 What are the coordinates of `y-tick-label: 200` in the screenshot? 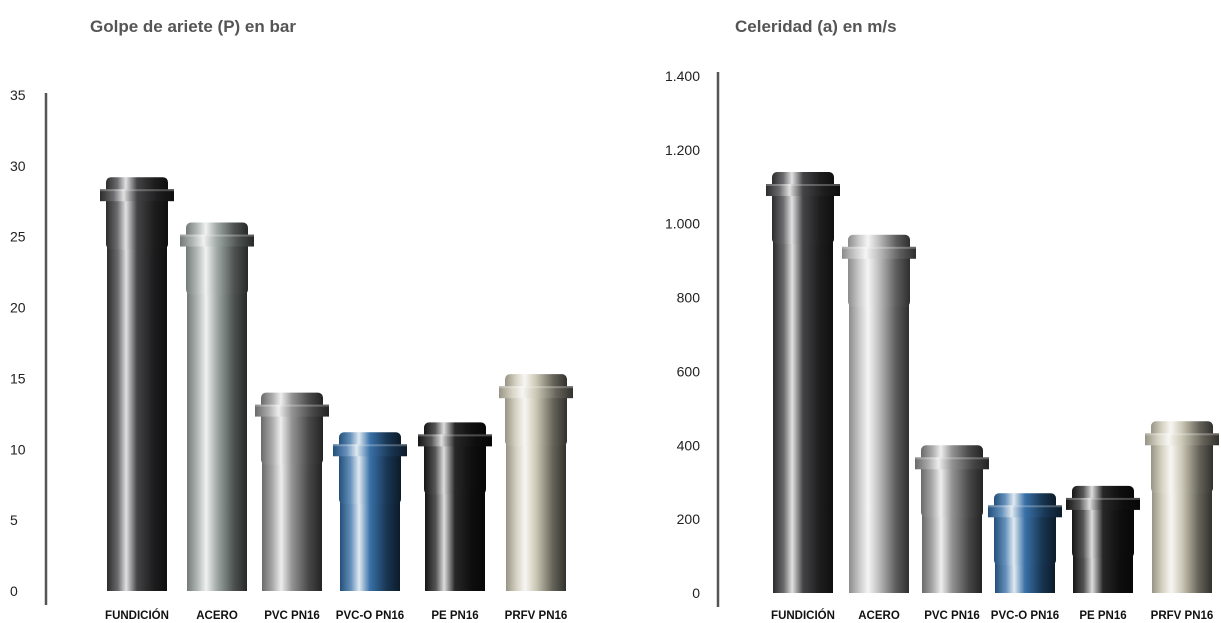 It's located at (689, 519).